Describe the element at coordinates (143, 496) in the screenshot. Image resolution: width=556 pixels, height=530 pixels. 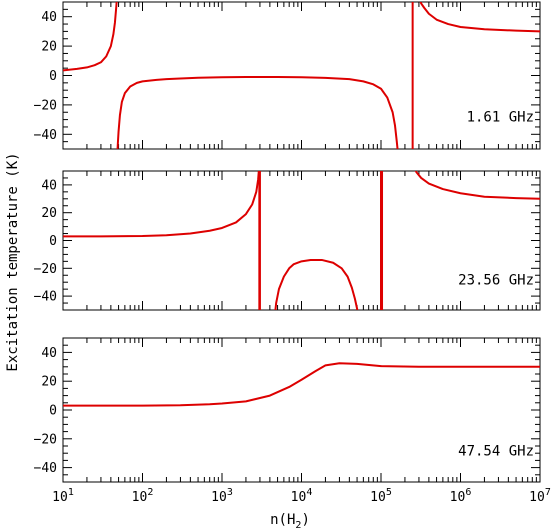
I see `x-tick-label: 10²` at that location.